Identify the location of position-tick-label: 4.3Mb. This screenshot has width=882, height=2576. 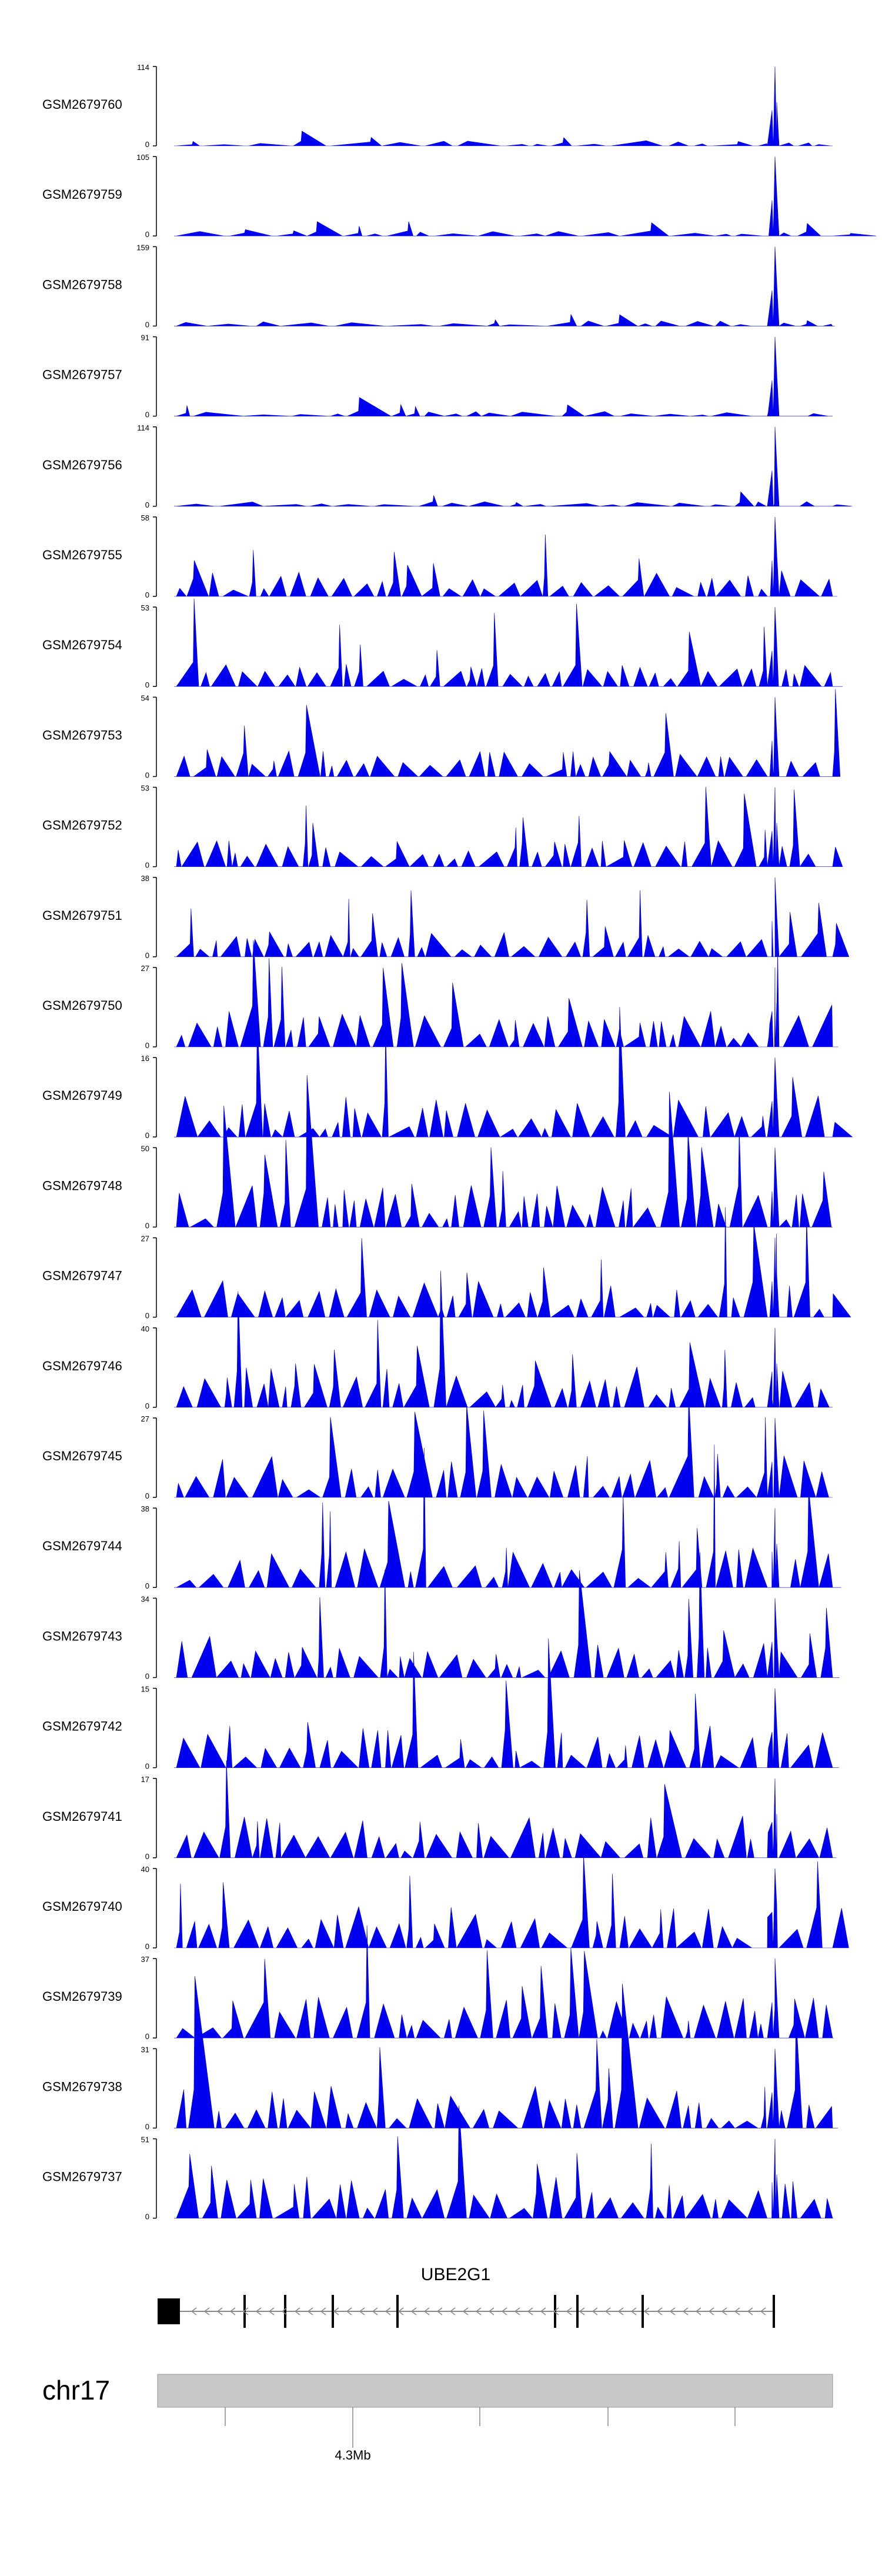
(352, 2455).